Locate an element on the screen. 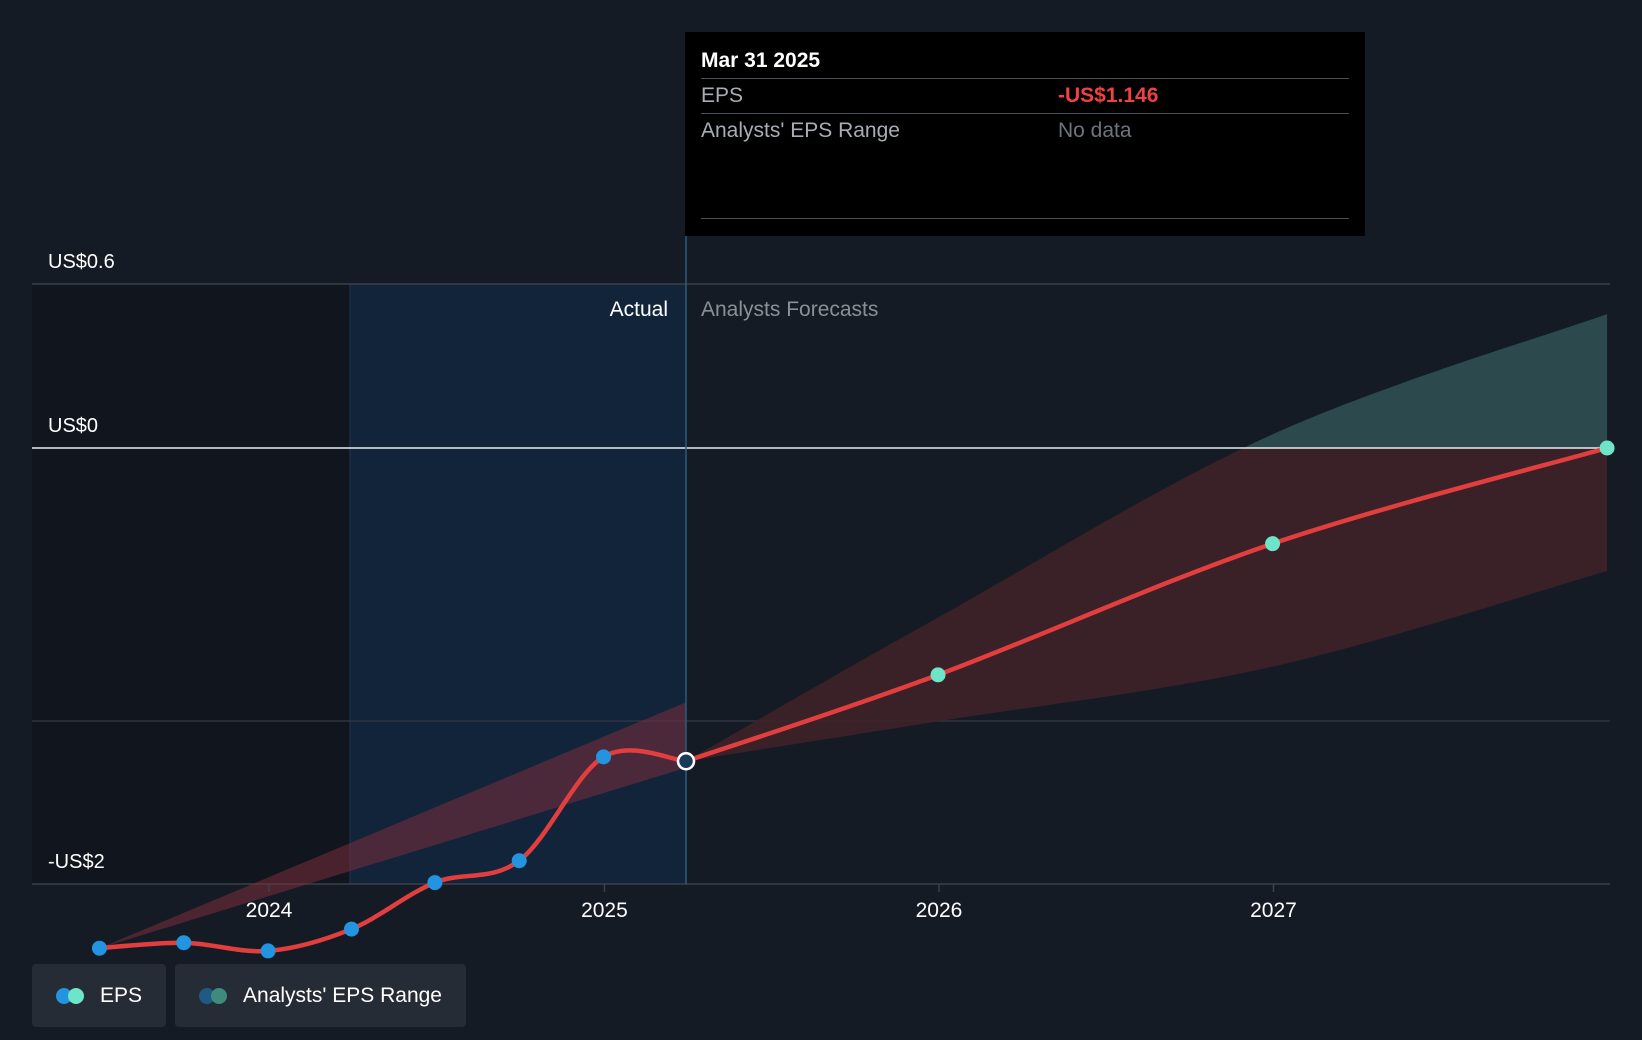 This screenshot has height=1040, width=1642. y-tick-label: US$0.6 is located at coordinates (81, 262).